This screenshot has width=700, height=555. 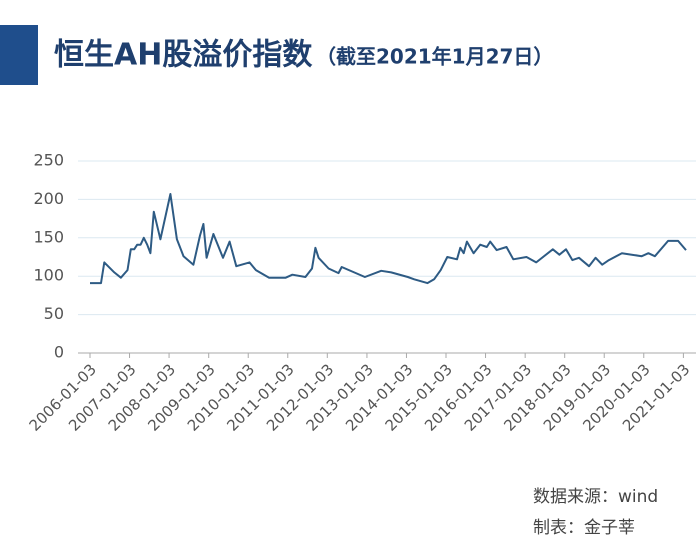 What do you see at coordinates (595, 497) in the screenshot?
I see `source-note: 数据来源：wind` at bounding box center [595, 497].